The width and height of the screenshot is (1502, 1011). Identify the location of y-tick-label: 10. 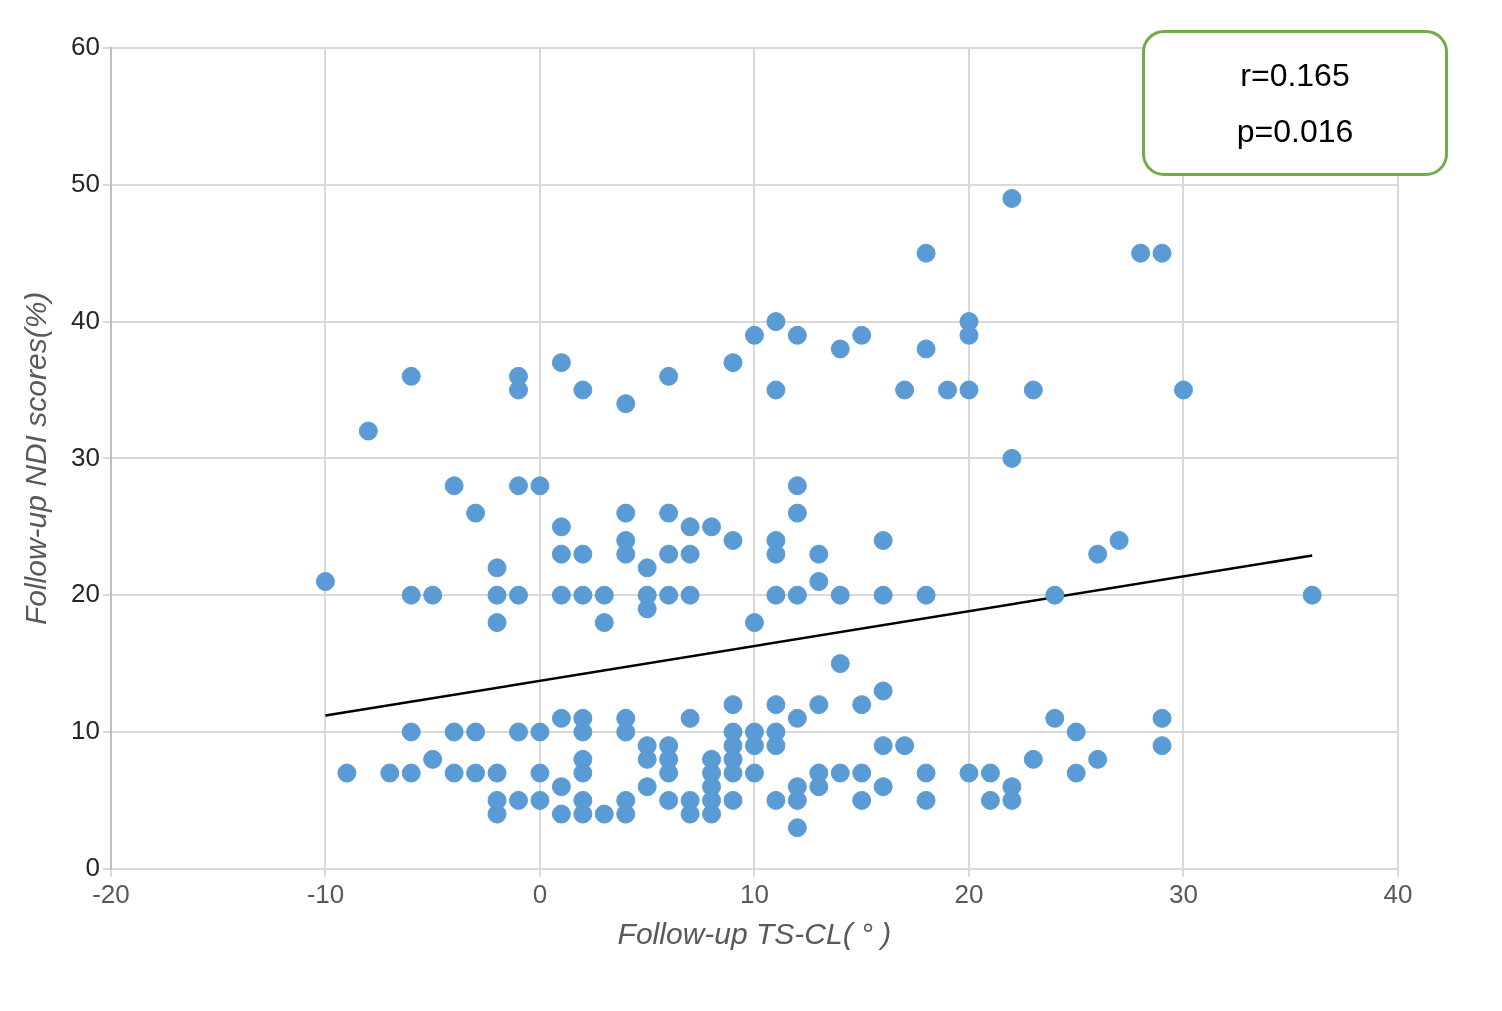
(85, 730).